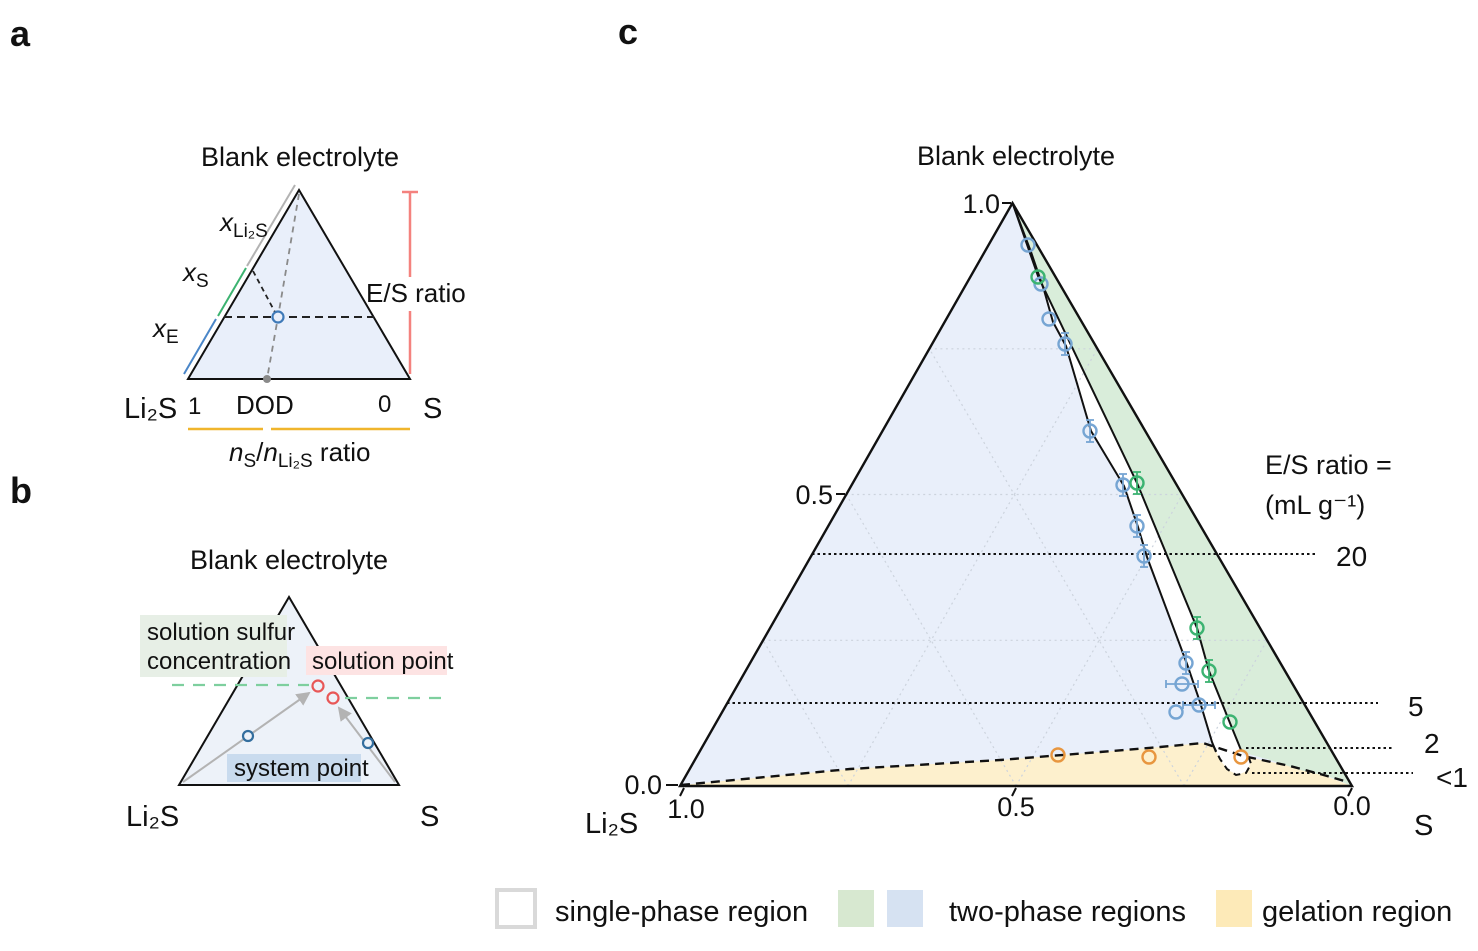 The height and width of the screenshot is (951, 1478). I want to click on legend-swatch-single-phase, so click(516, 908).